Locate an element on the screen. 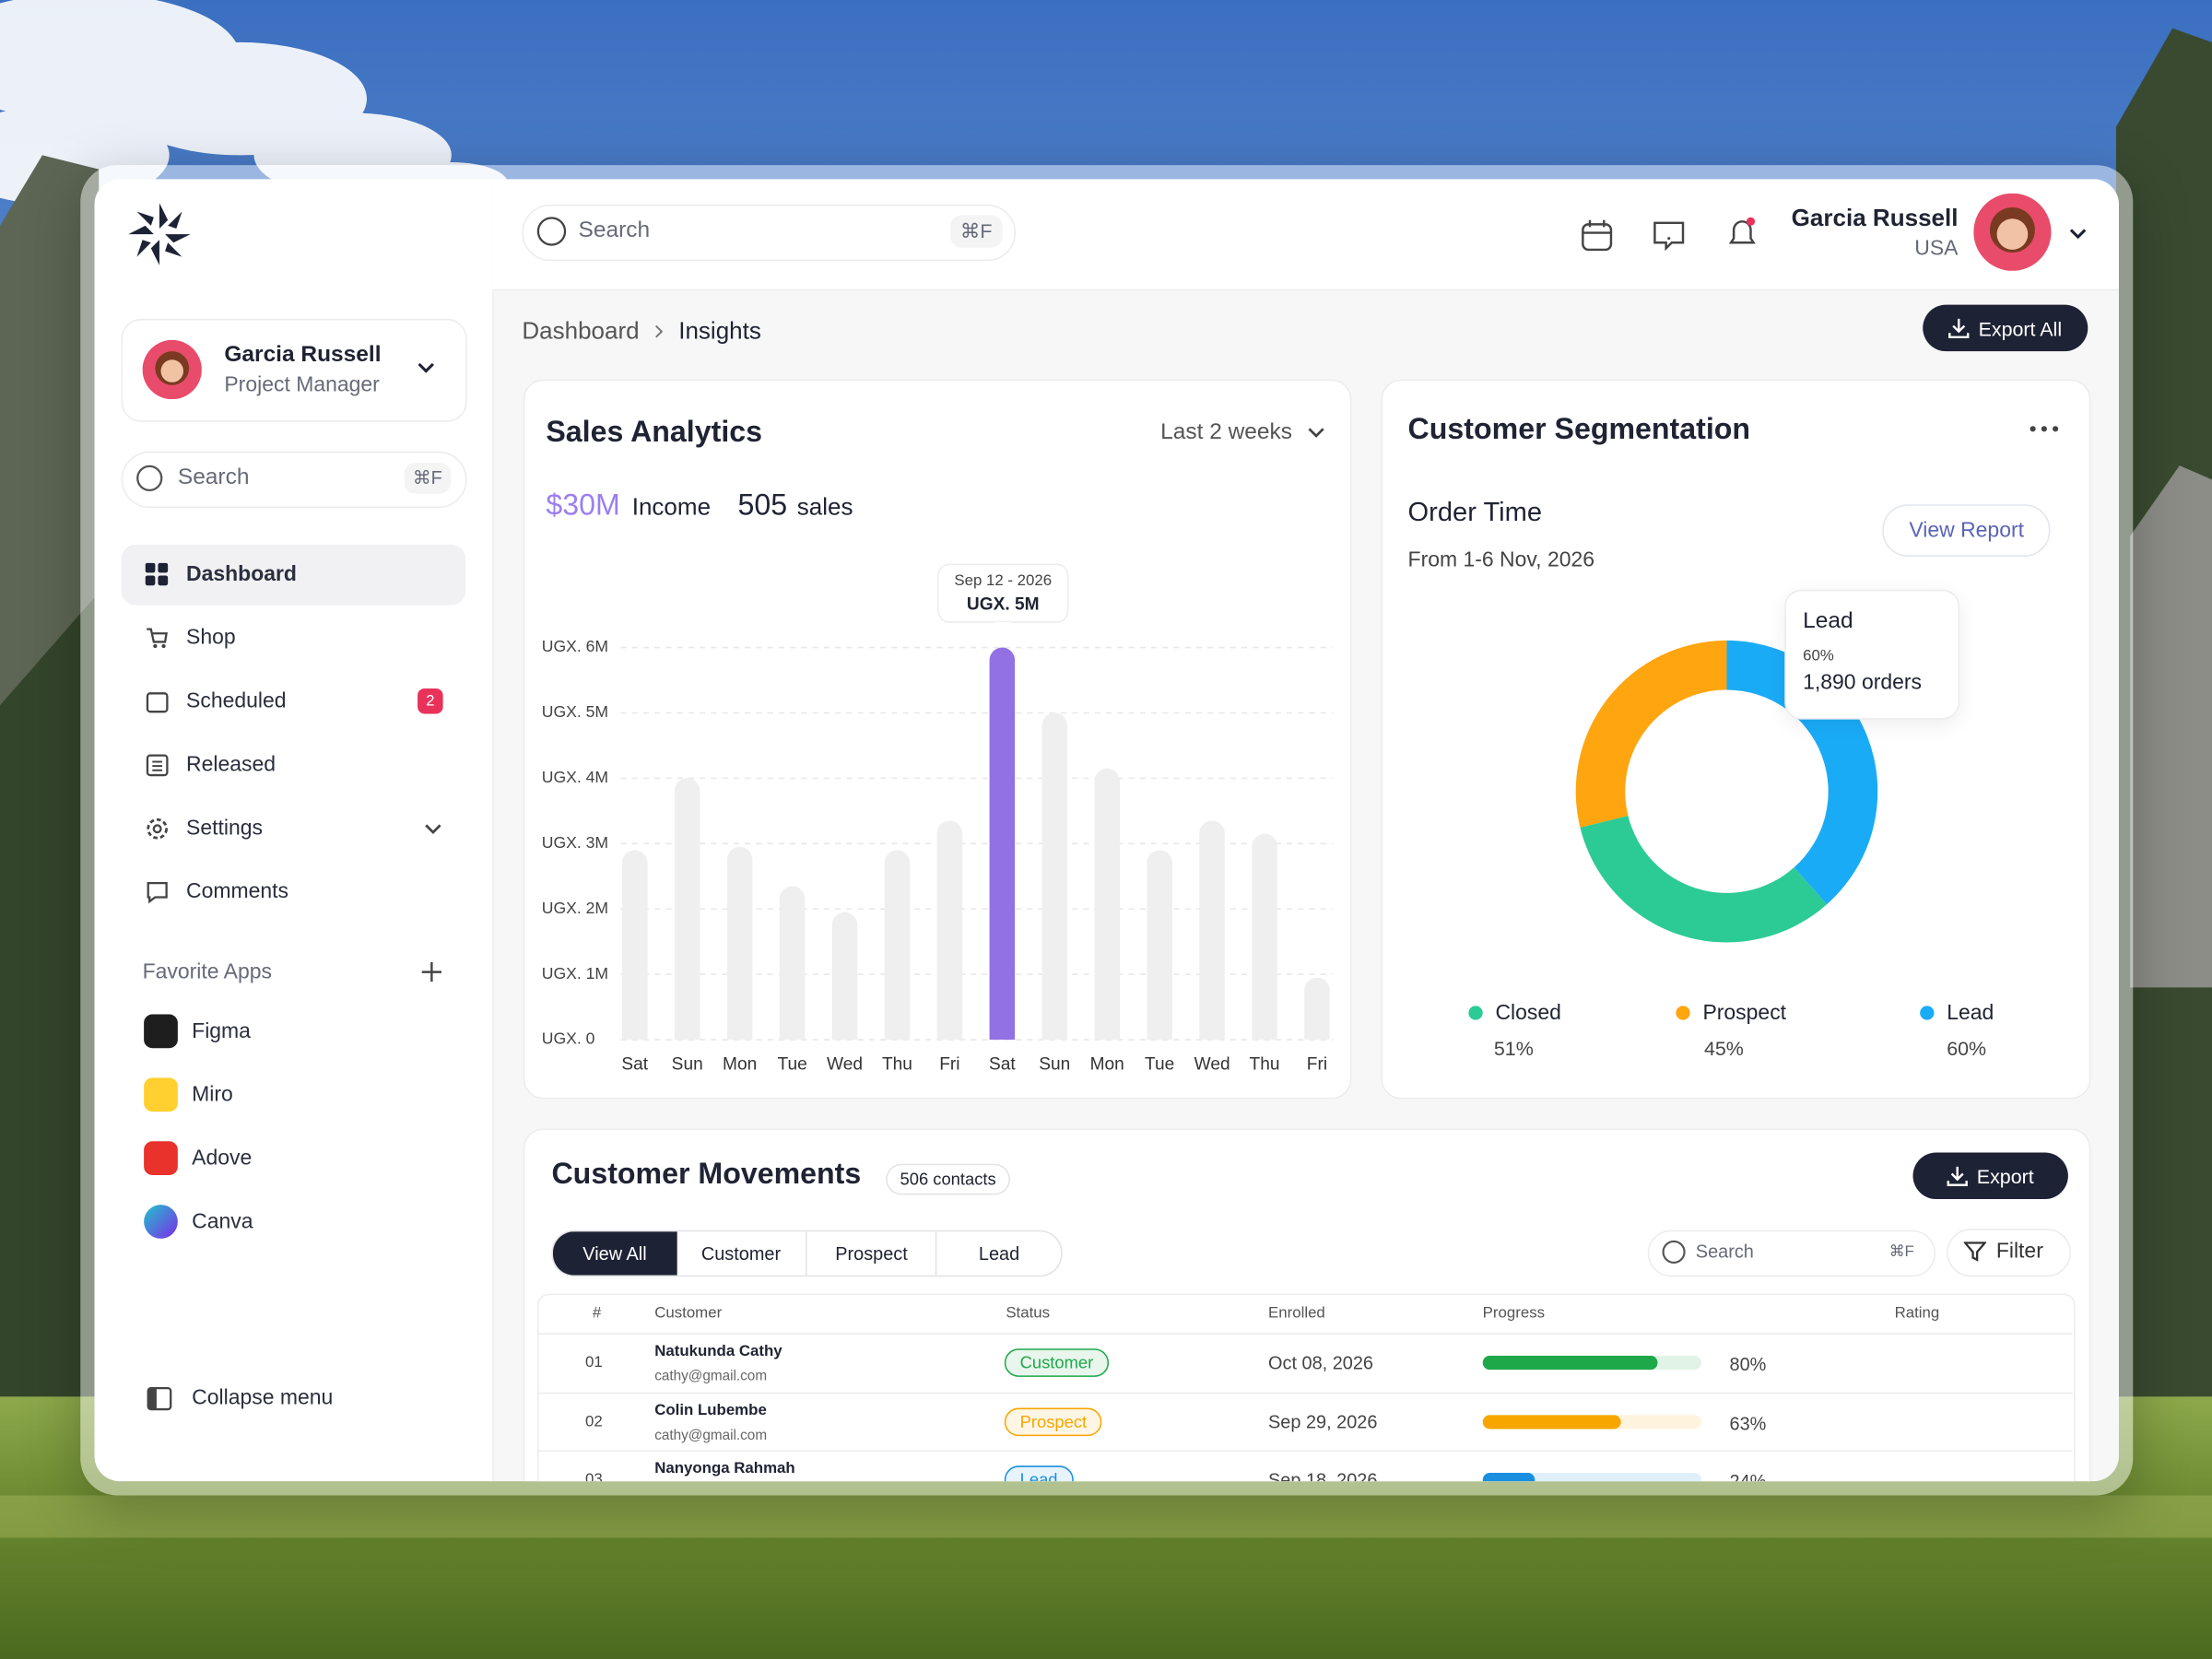 The width and height of the screenshot is (2212, 1659). subtitle: Order Time is located at coordinates (1475, 513).